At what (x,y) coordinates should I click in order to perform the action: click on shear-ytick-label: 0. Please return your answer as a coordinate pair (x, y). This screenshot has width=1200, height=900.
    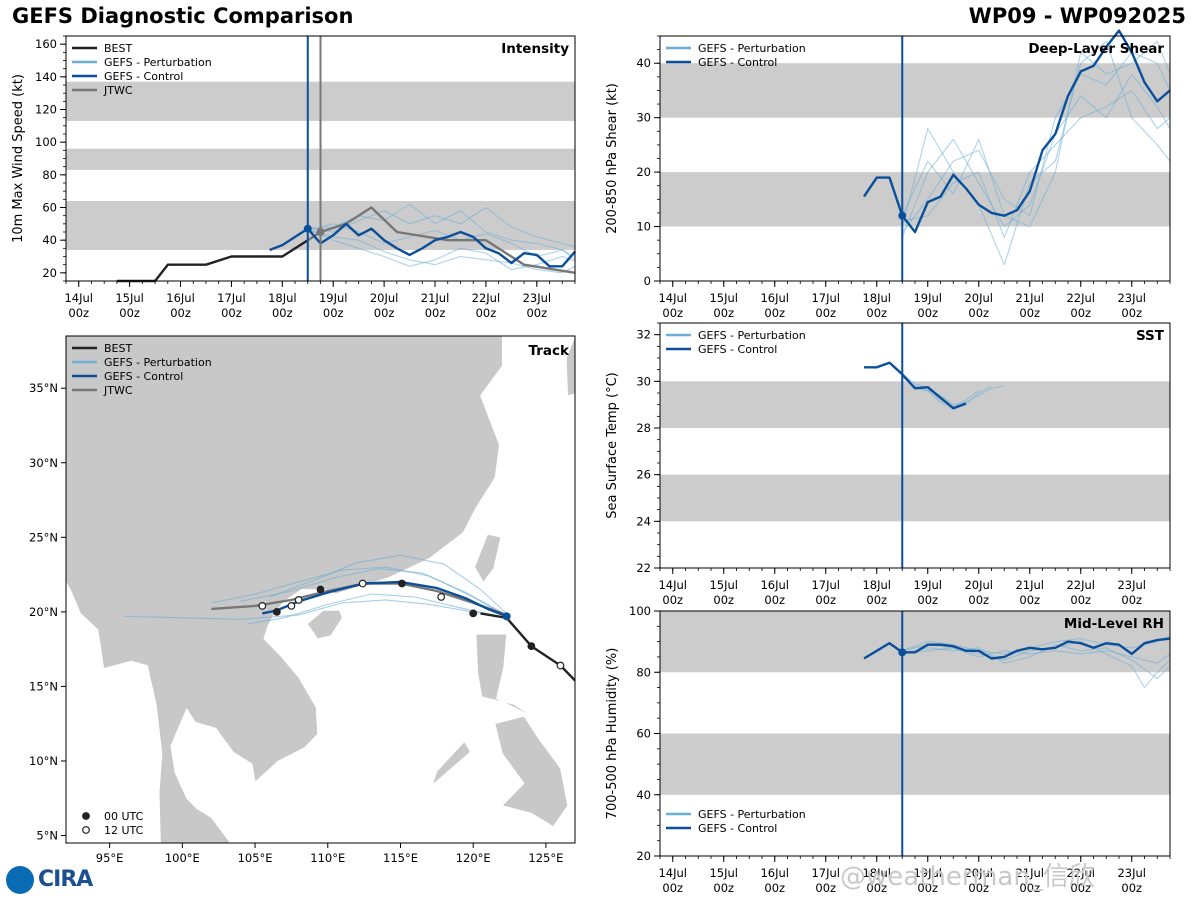
    Looking at the image, I should click on (647, 281).